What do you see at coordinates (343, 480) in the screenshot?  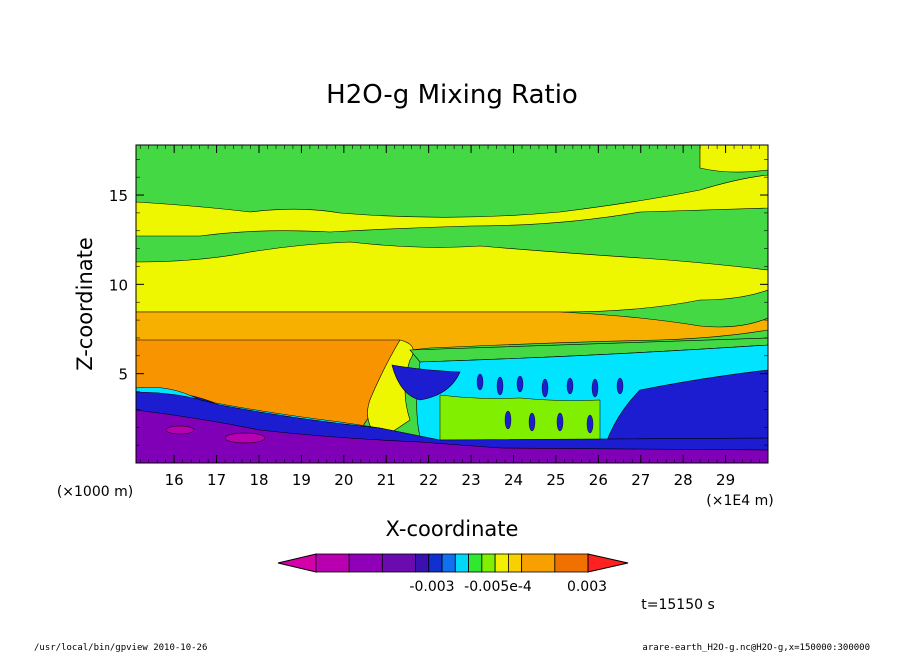 I see `x-tick-label: 20` at bounding box center [343, 480].